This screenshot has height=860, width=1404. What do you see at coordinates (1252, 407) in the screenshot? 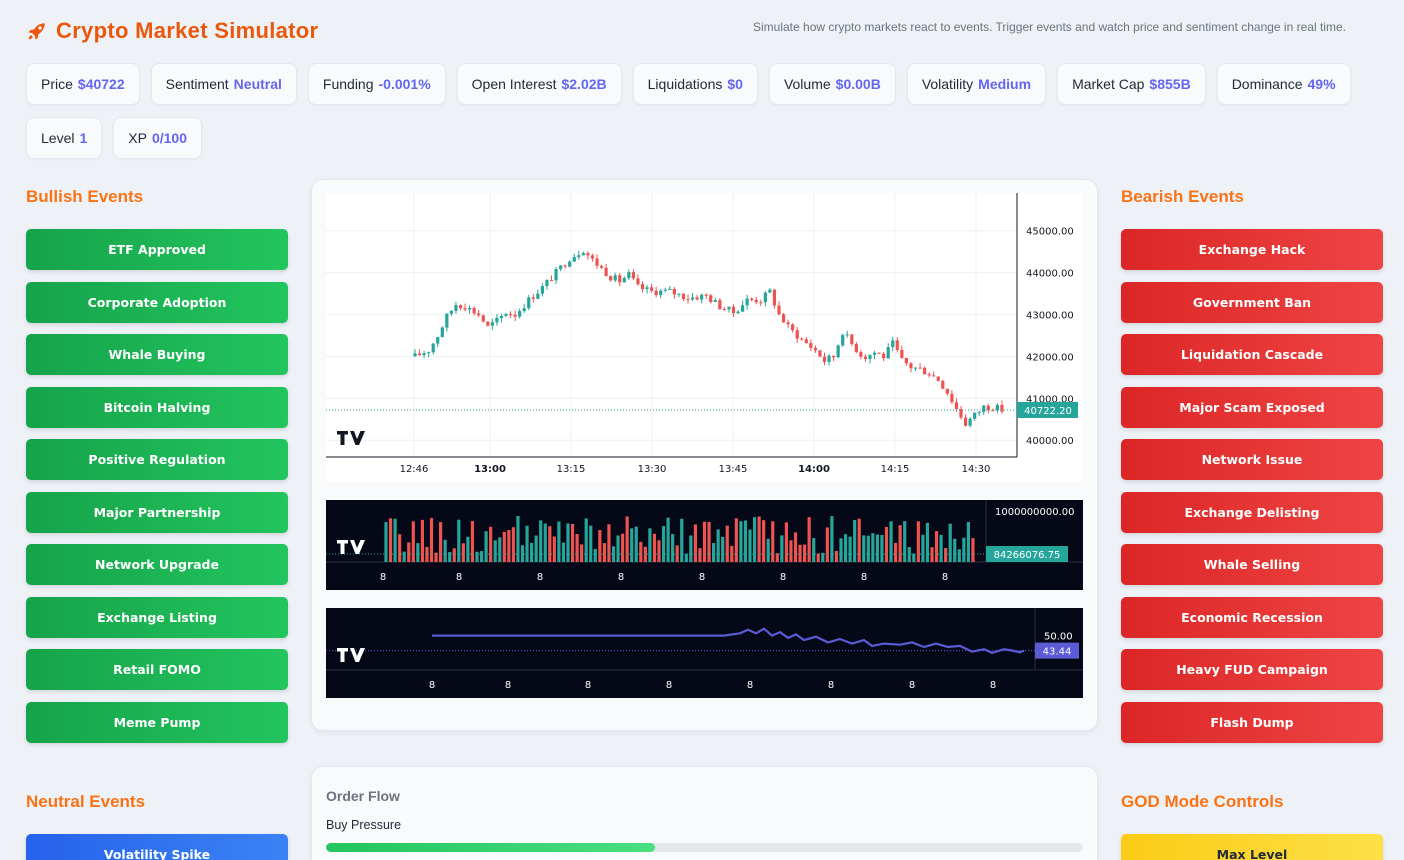
I see `bearish-major-scam-exposed-button: Major Scam Exposed` at bounding box center [1252, 407].